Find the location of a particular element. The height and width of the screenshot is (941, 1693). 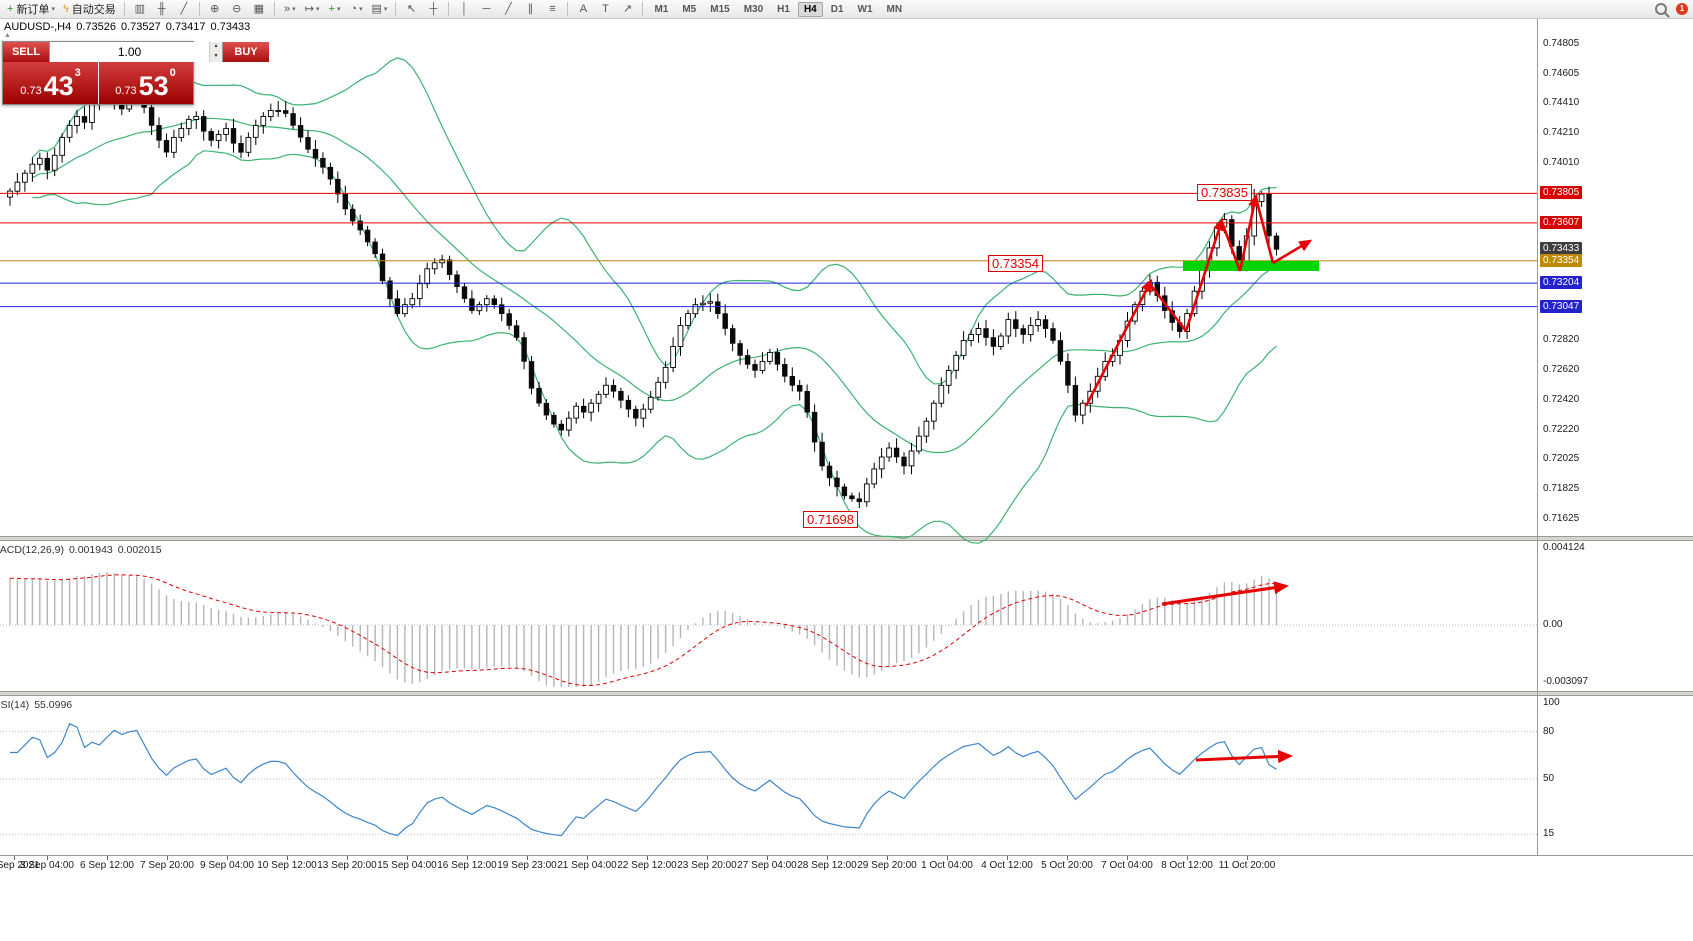

crosshair-icon: ┼ is located at coordinates (433, 9).